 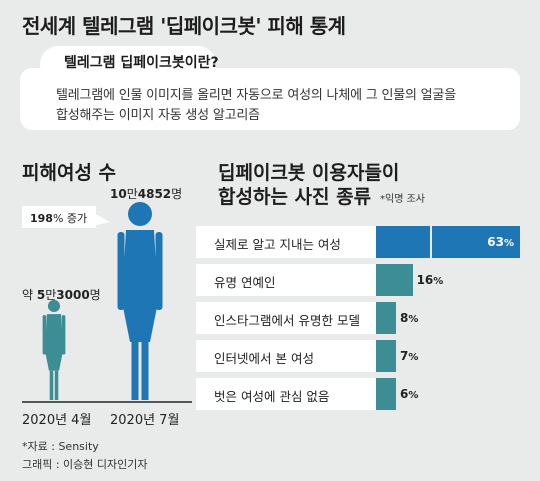 I want to click on info-line-1: 텔레그램에 인물 이미지를 올리면 자동으로 여성의 나체에 그 인물의 얼굴을, so click(x=256, y=95).